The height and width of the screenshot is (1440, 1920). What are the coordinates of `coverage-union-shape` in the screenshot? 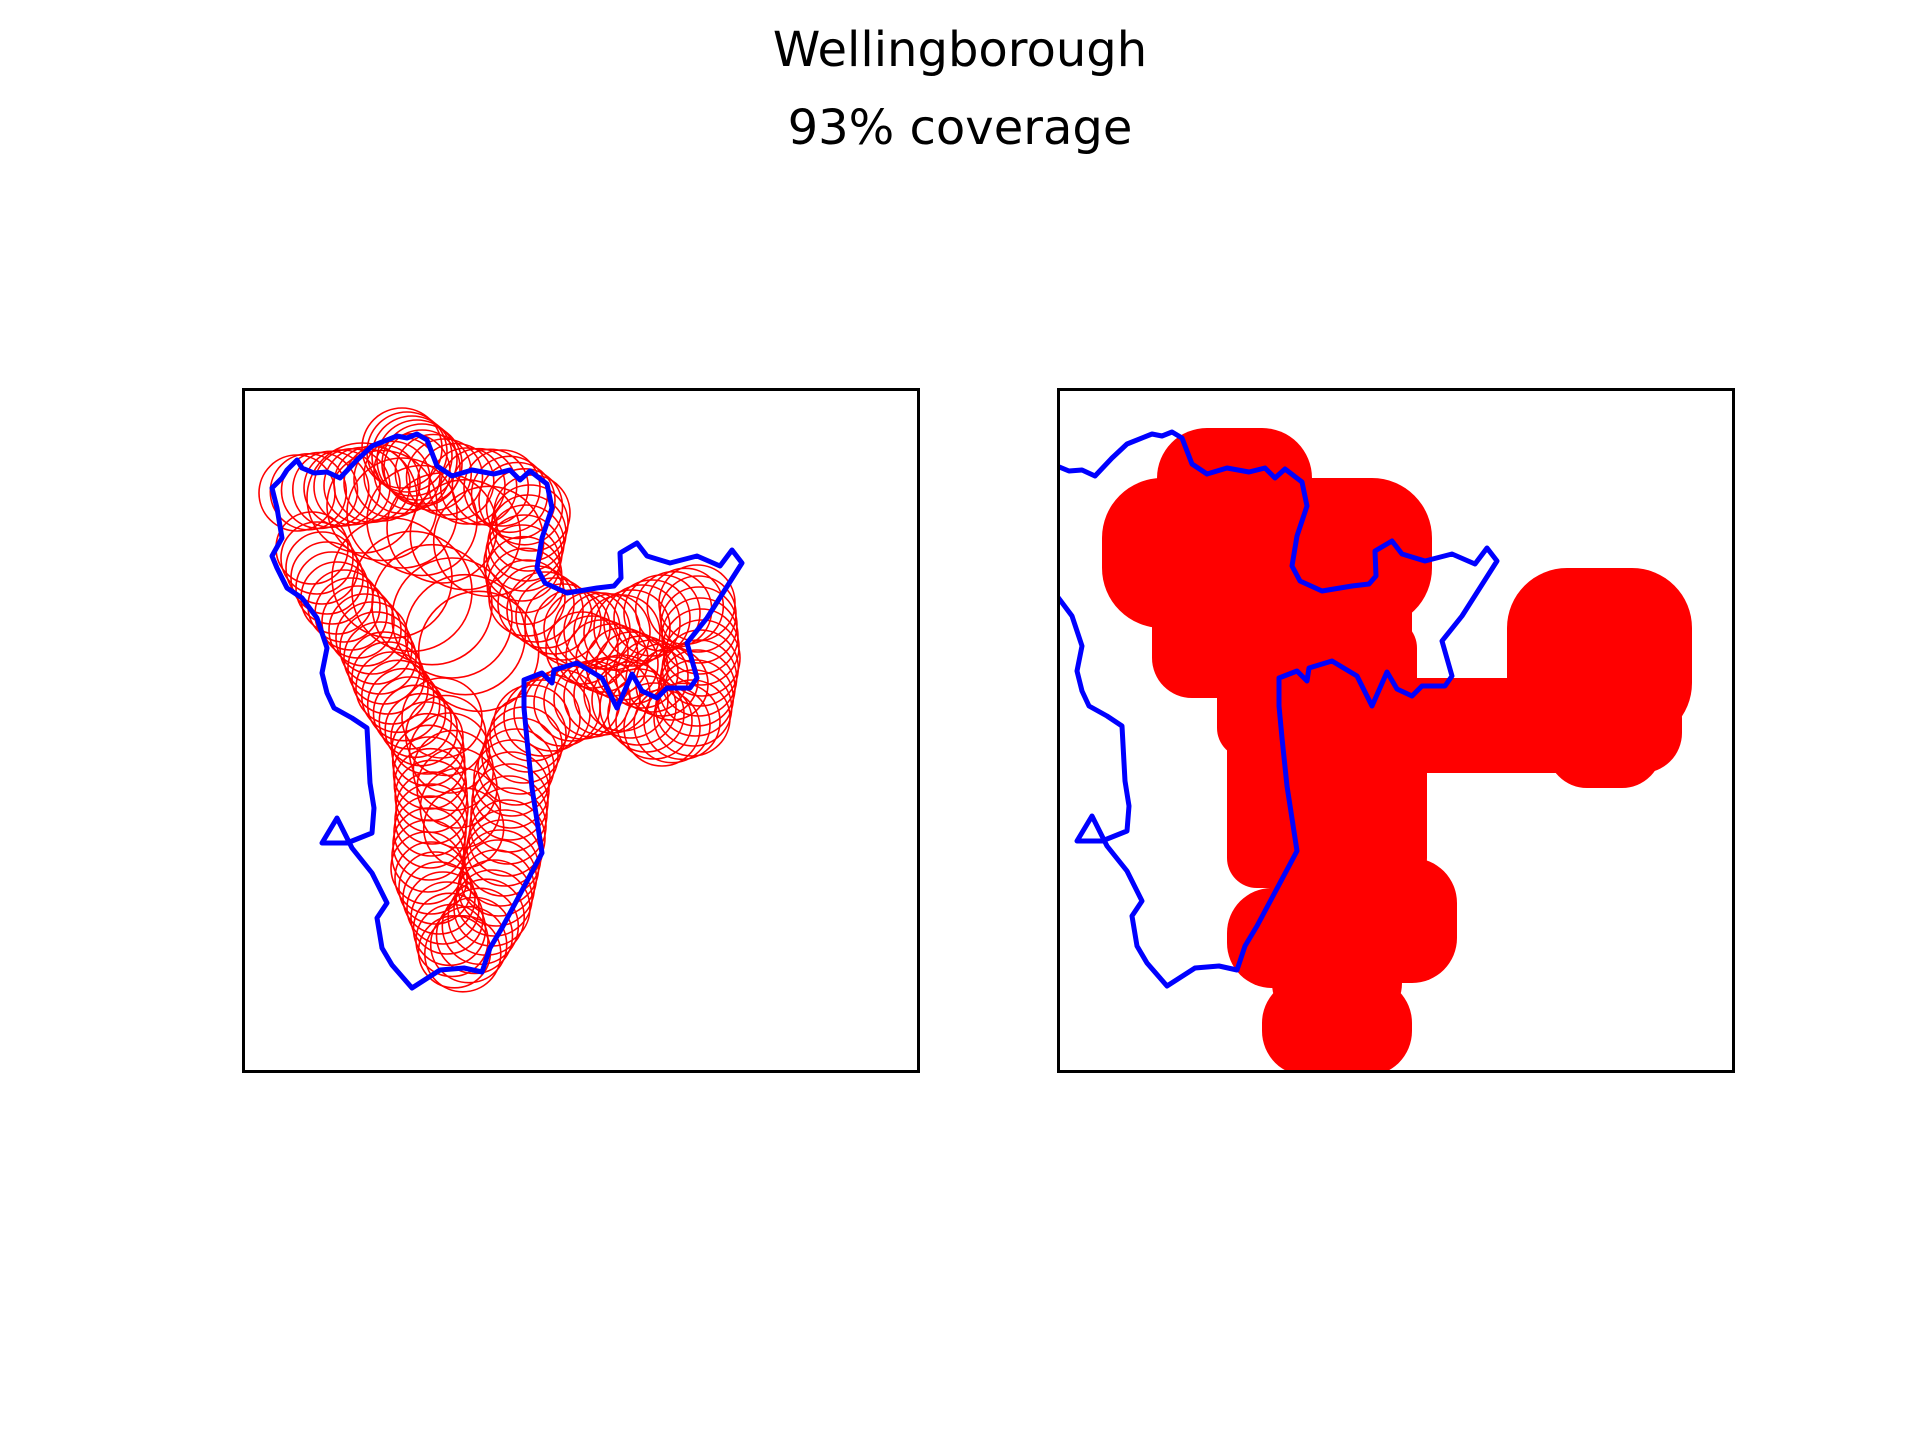 It's located at (1397, 750).